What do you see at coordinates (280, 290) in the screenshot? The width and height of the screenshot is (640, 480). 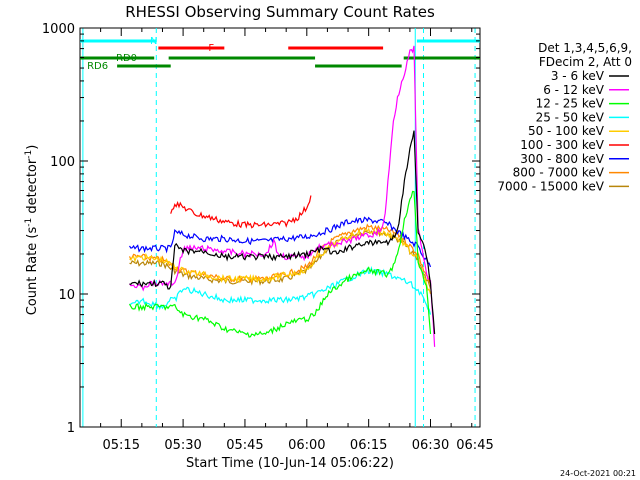 I see `series-line-25-50-kev` at bounding box center [280, 290].